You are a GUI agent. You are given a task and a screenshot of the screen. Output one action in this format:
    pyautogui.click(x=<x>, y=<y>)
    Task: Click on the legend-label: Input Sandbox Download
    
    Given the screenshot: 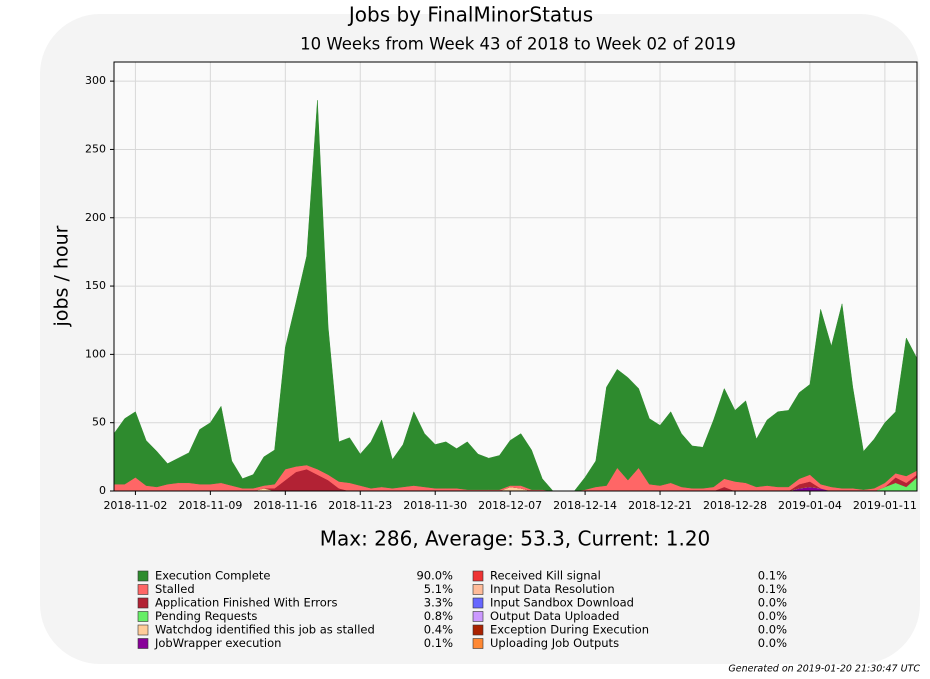 What is the action you would take?
    pyautogui.click(x=562, y=603)
    